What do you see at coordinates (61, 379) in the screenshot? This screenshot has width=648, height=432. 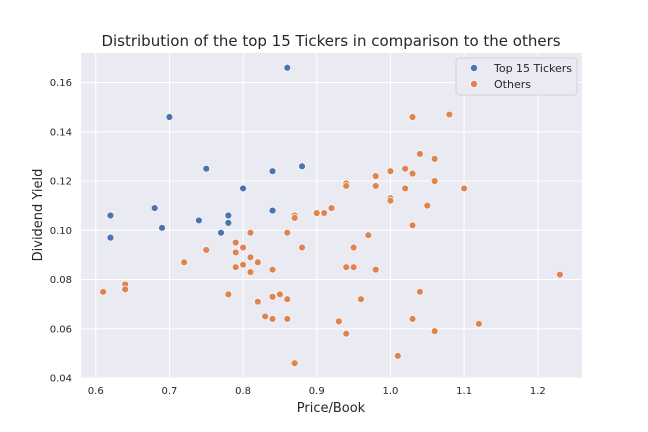 I see `y-tick-label: 0.04` at bounding box center [61, 379].